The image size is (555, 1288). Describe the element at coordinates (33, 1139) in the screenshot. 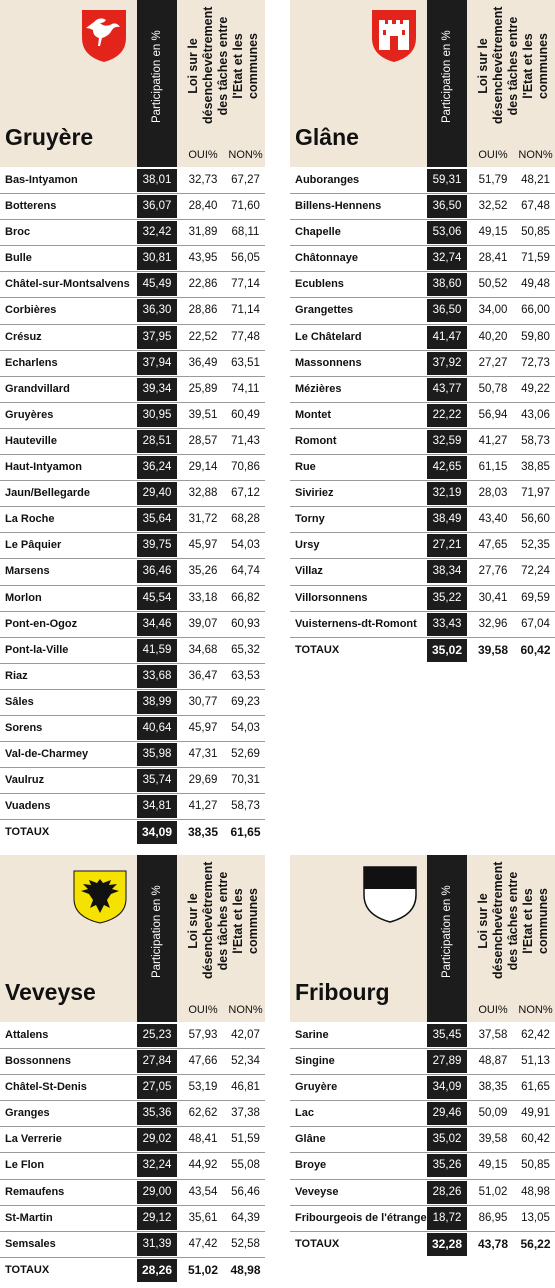

I see `commune-name: La Verrerie` at that location.